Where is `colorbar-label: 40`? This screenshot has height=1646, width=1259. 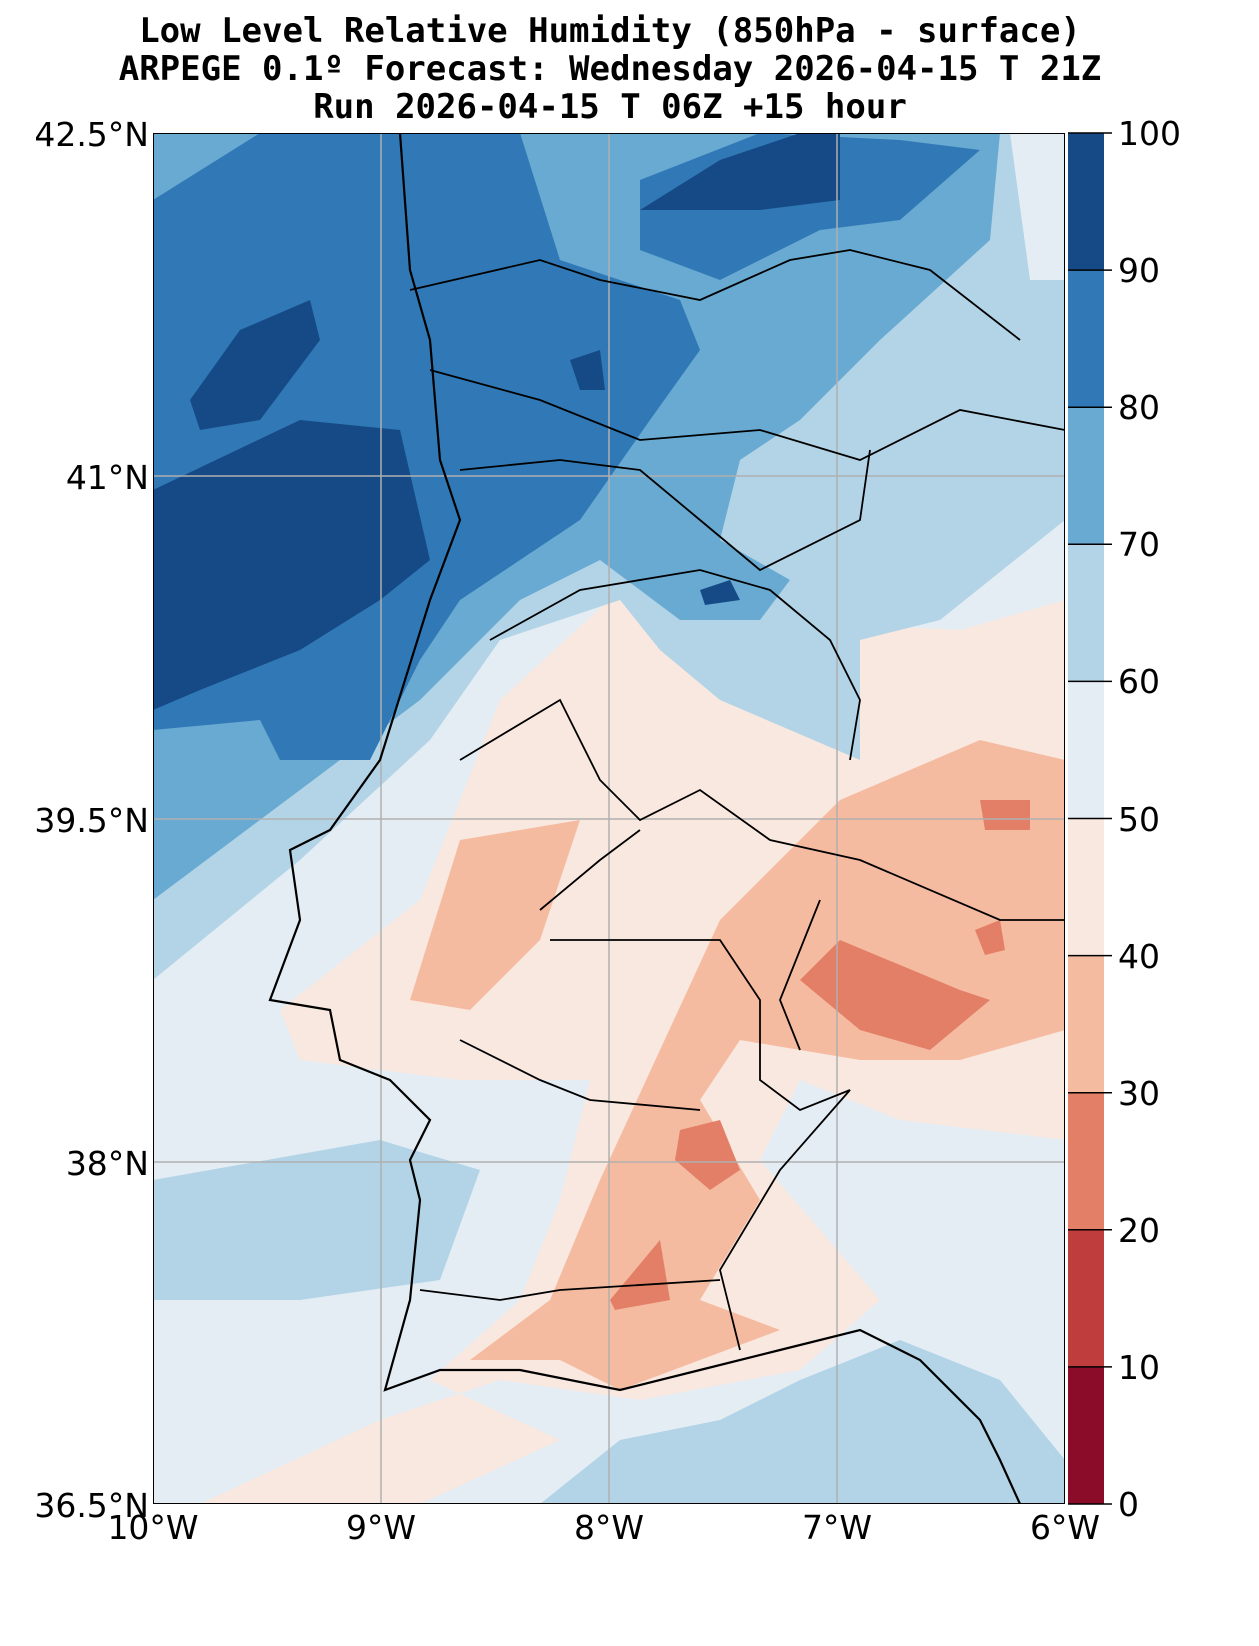
colorbar-label: 40 is located at coordinates (1139, 956).